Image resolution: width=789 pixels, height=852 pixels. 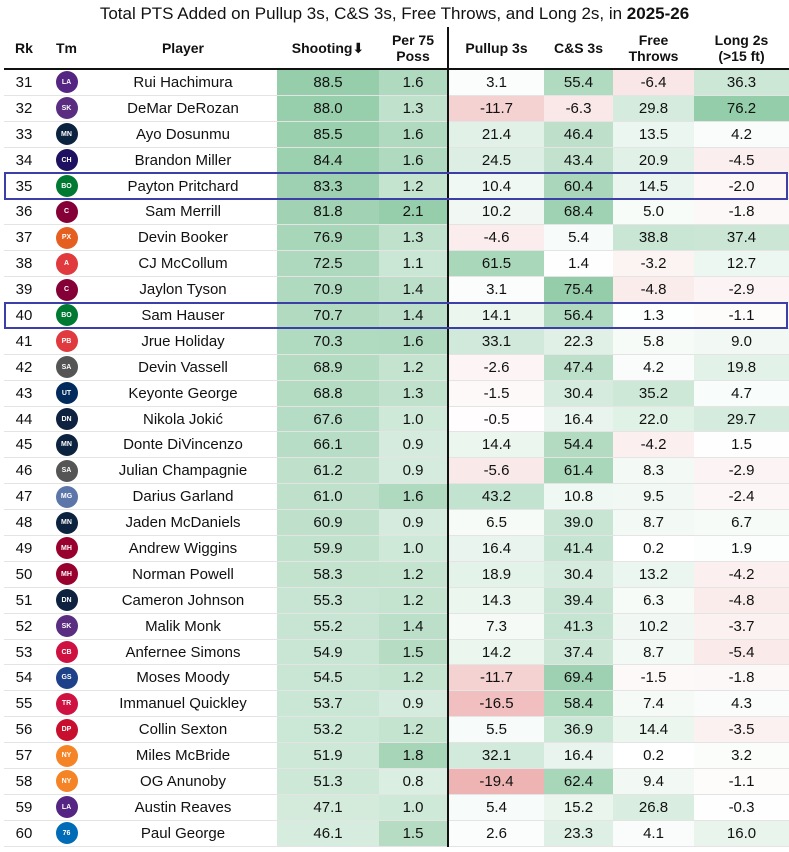 I want to click on team-logo-icon: 76, so click(x=66, y=833).